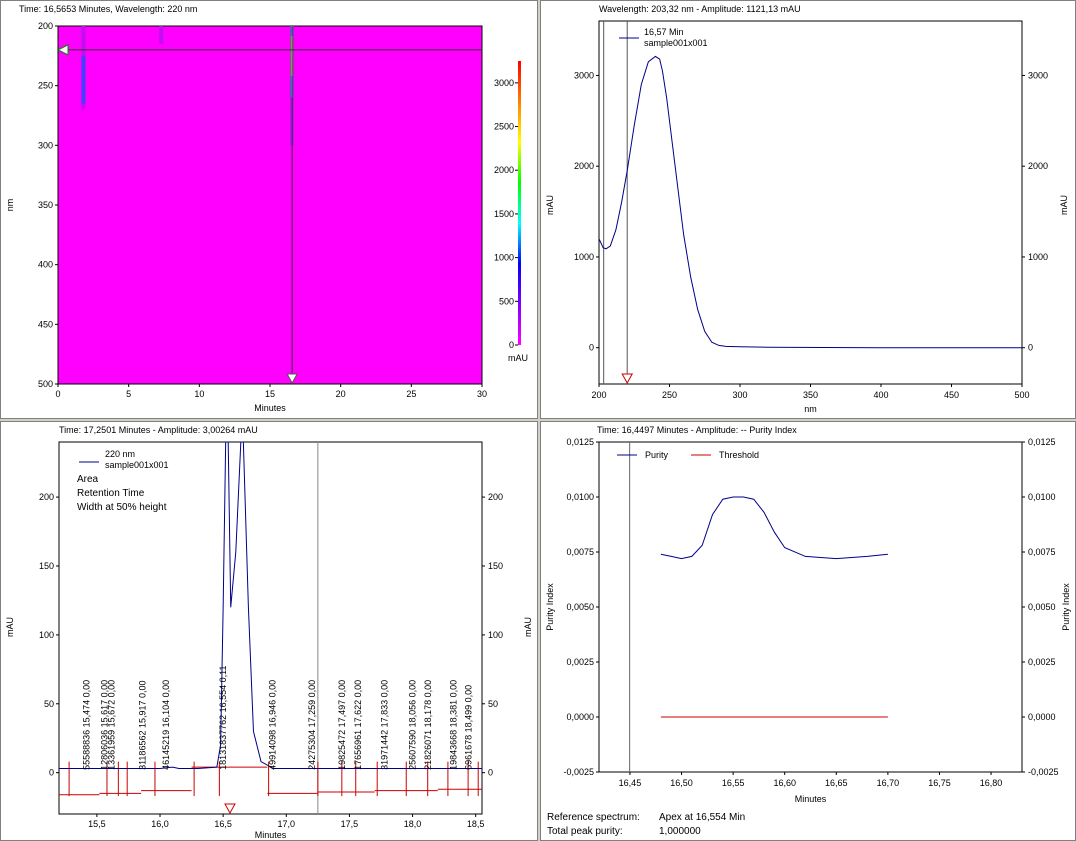  I want to click on peak-label: 55588836 15,474 0,00, so click(87, 725).